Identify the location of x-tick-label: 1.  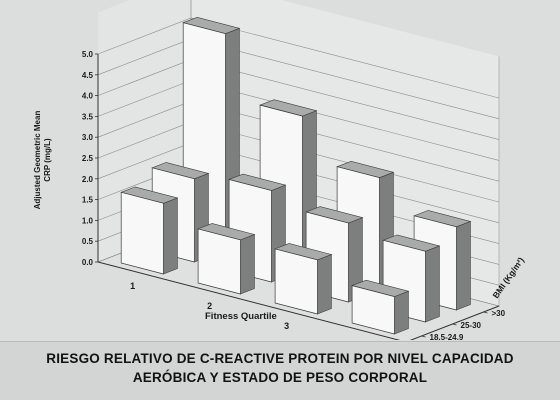
(132, 286).